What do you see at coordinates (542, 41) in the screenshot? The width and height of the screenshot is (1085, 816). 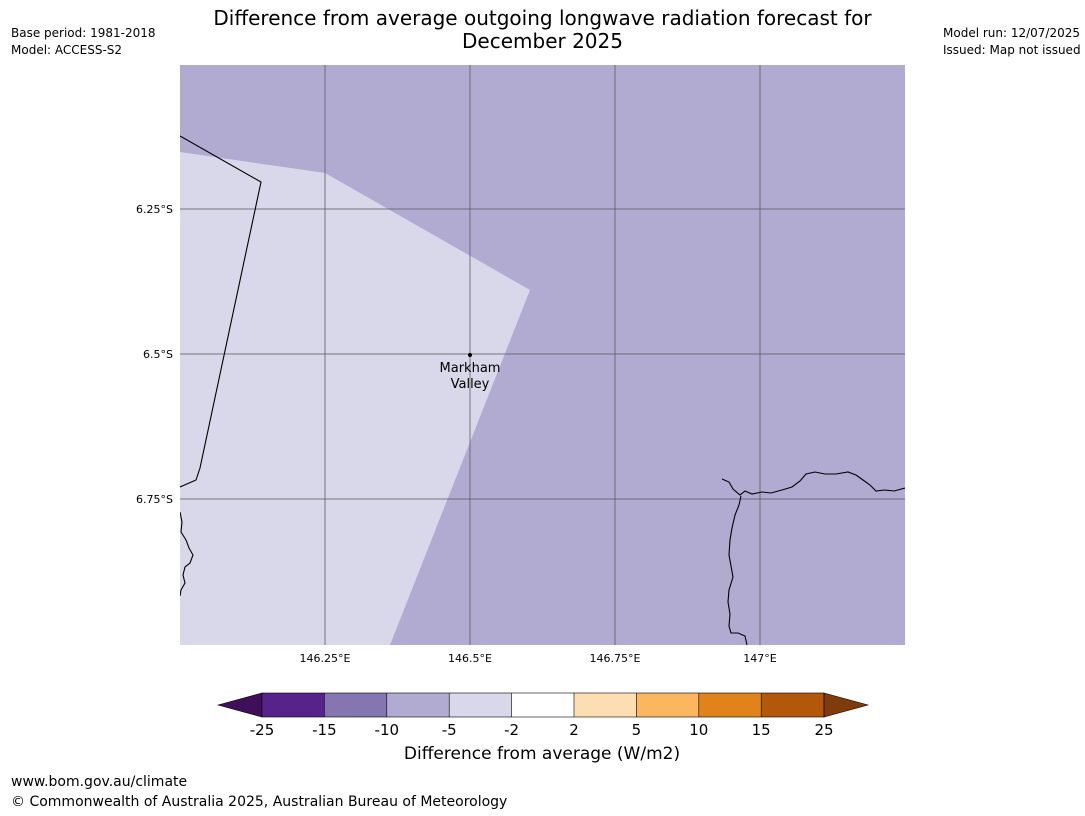 I see `title-line-2: December 2025` at bounding box center [542, 41].